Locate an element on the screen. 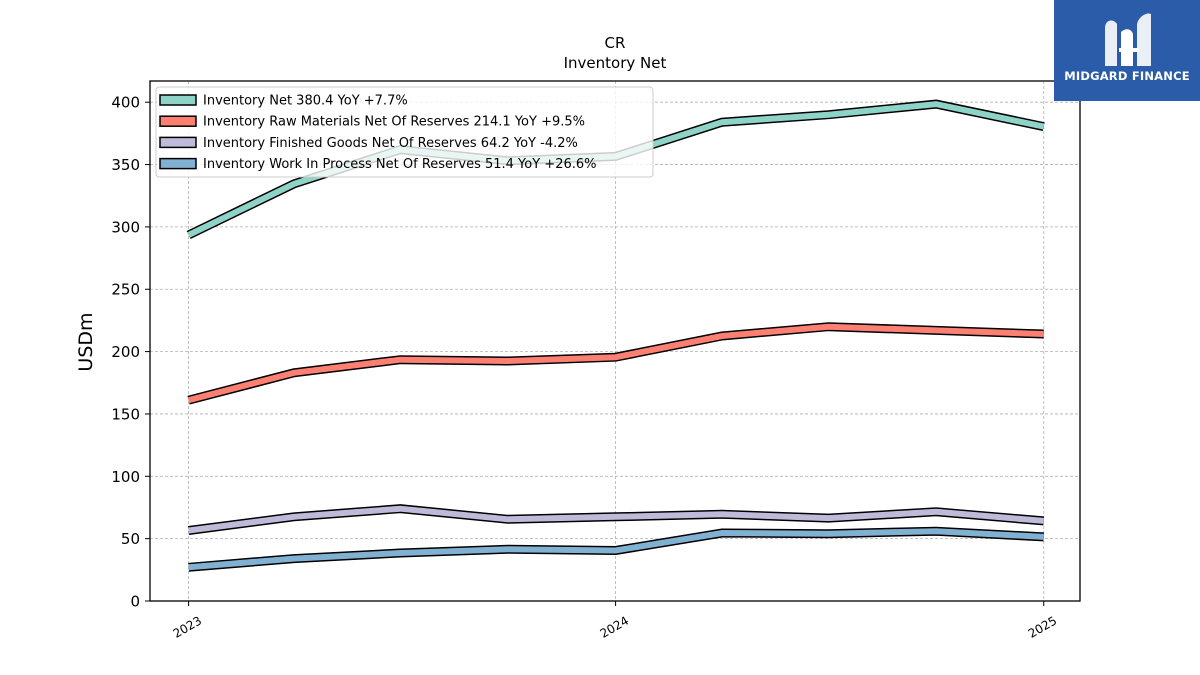  legend-box is located at coordinates (404, 132).